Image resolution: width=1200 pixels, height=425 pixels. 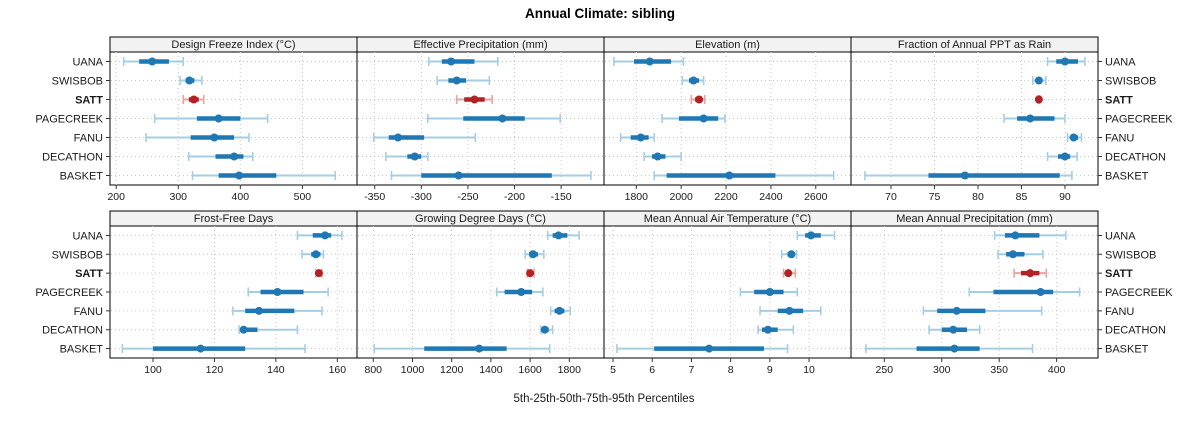 I want to click on axis-tick-label: 90, so click(x=1065, y=197).